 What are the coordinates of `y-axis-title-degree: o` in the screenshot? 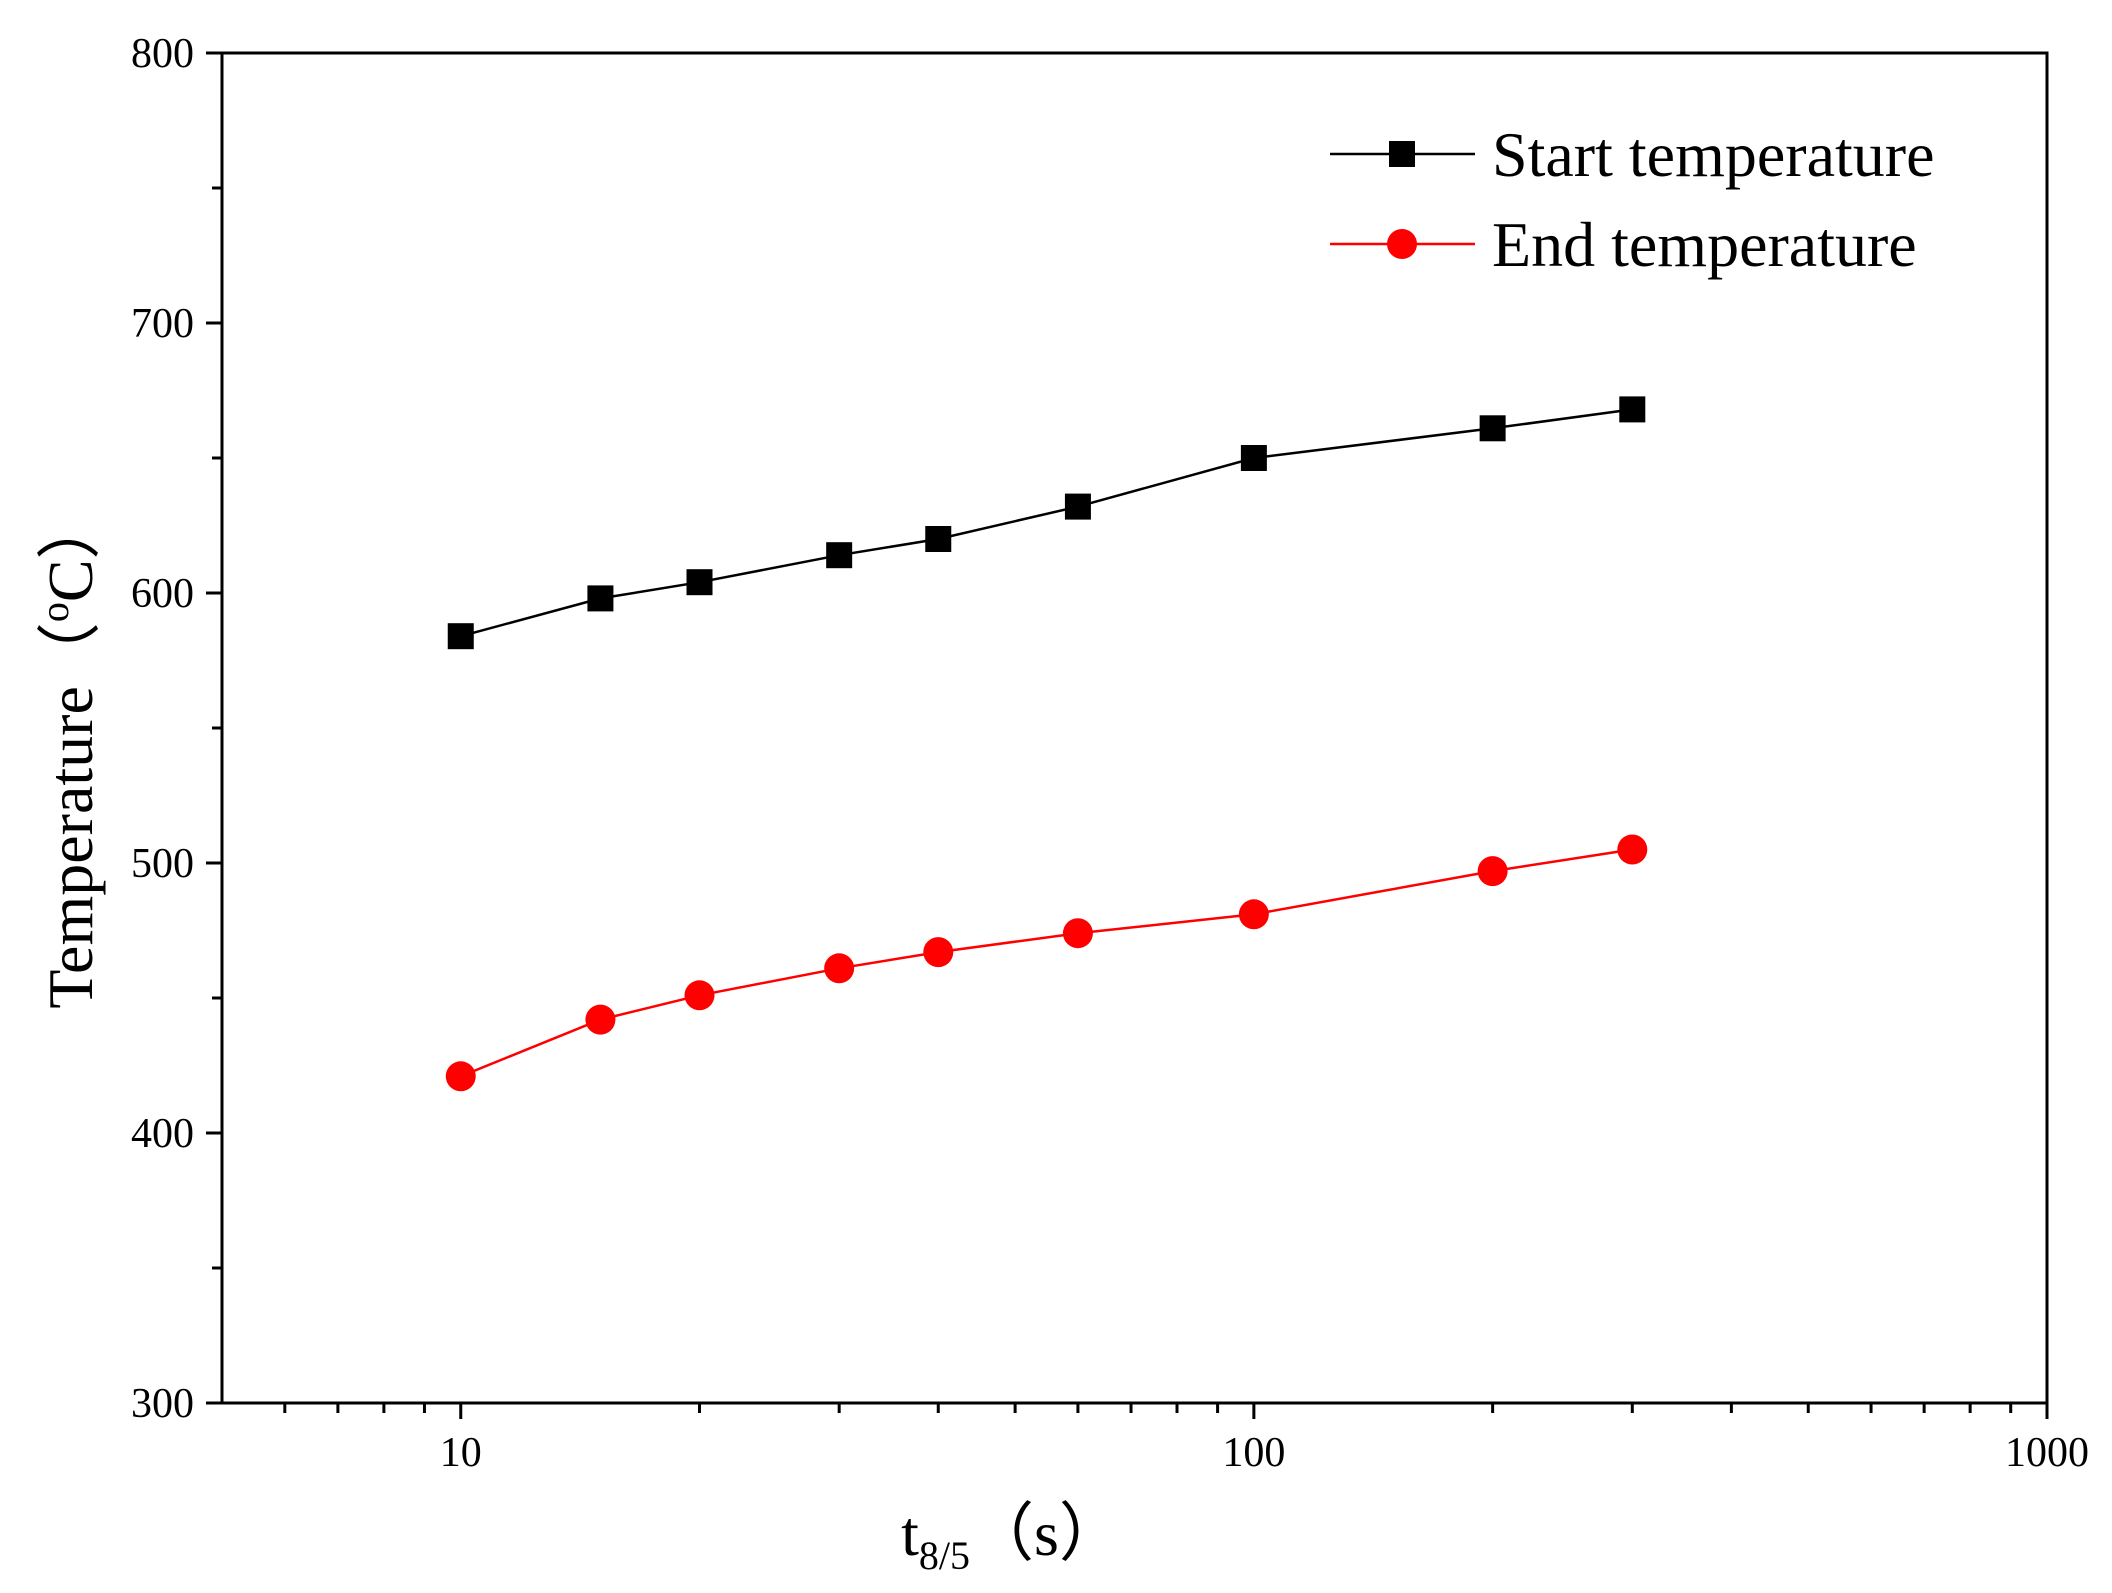 It's located at (54, 612).